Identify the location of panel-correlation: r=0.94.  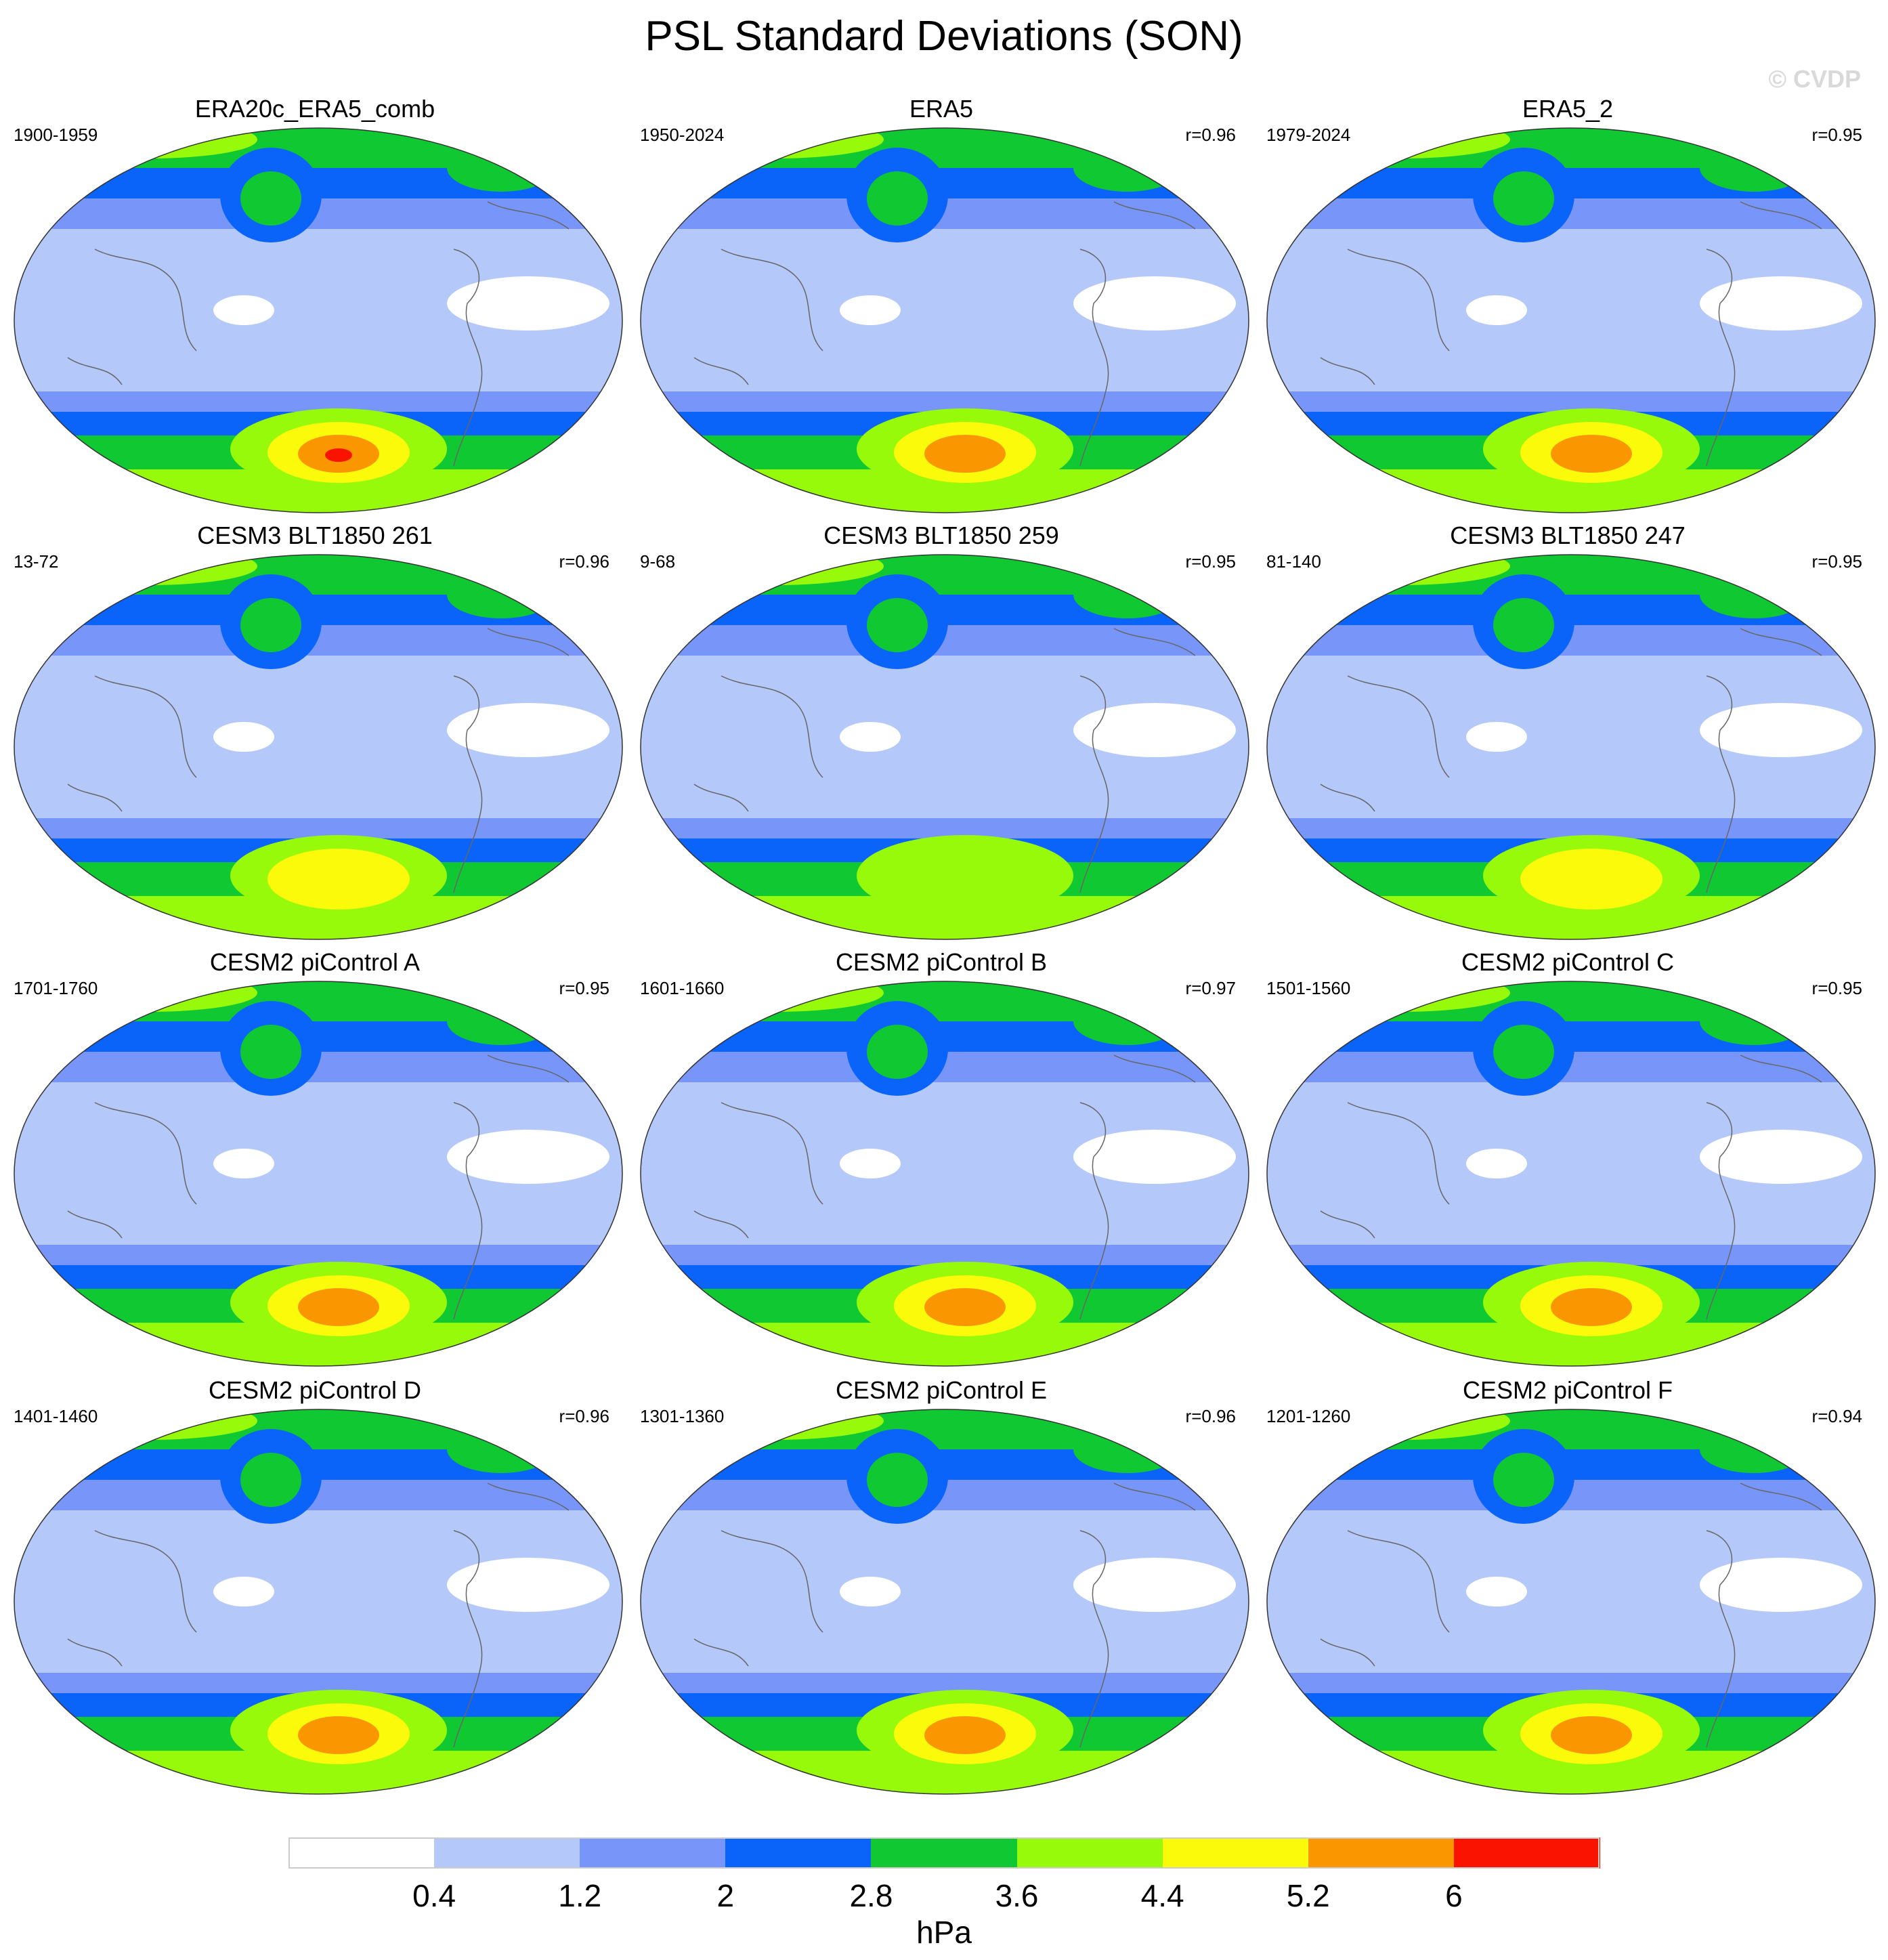
(1837, 1416).